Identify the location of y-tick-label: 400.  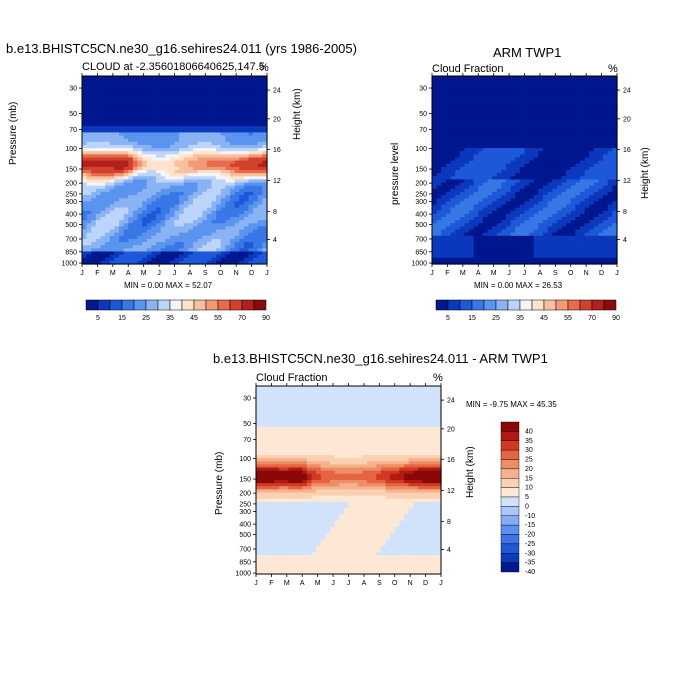
(71, 215).